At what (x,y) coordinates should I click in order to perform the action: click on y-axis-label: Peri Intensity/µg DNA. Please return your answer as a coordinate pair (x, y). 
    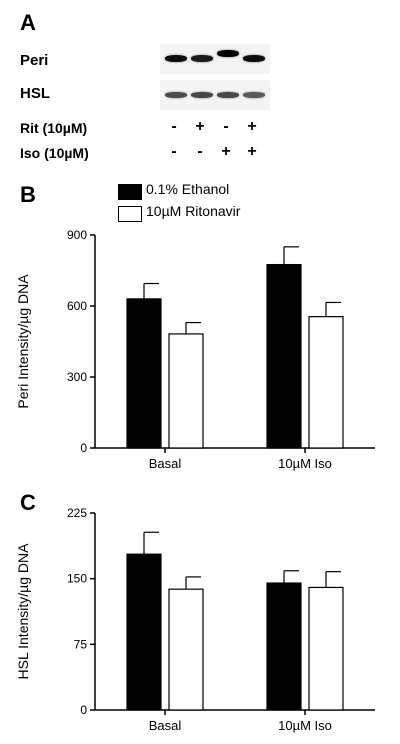
    Looking at the image, I should click on (23, 341).